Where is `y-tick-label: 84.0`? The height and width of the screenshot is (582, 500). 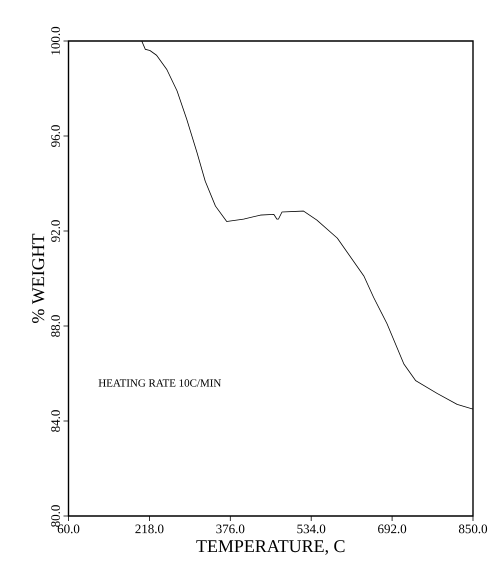 y-tick-label: 84.0 is located at coordinates (55, 421).